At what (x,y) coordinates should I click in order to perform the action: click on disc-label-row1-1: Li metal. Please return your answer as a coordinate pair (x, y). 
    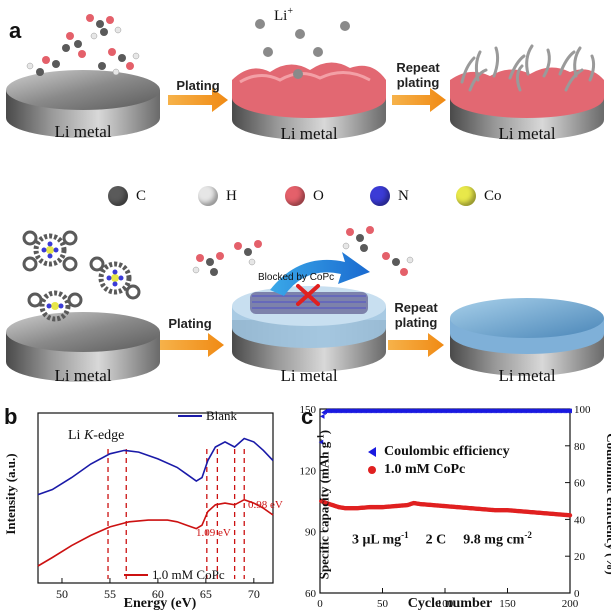
    Looking at the image, I should click on (83, 131).